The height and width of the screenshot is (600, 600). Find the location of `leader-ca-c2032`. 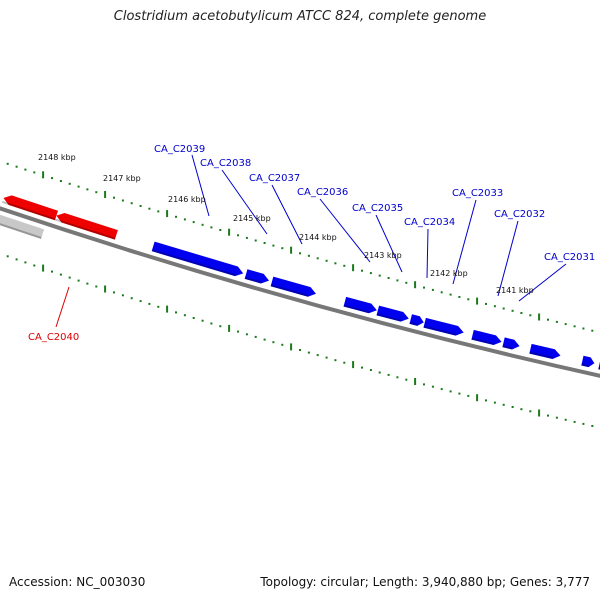

leader-ca-c2032 is located at coordinates (508, 258).